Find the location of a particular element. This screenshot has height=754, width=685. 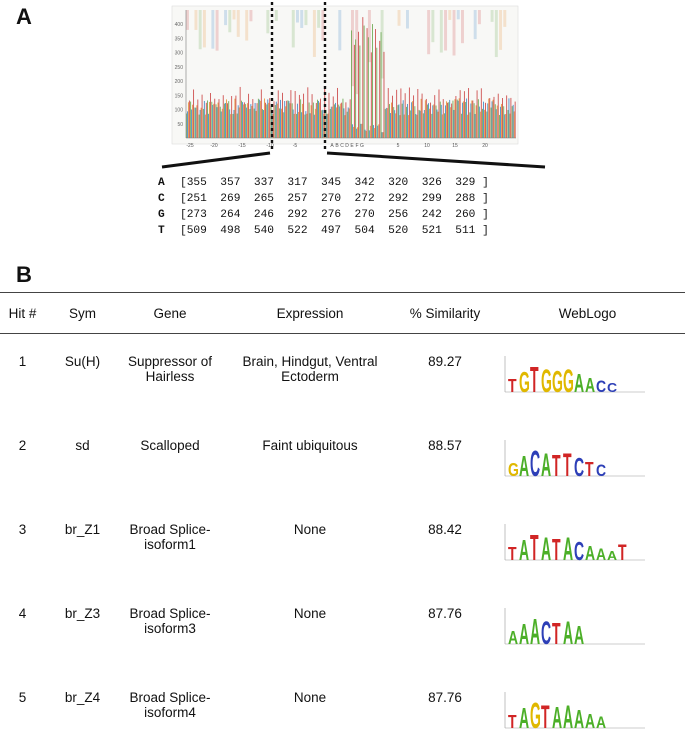

header-sym: Sym is located at coordinates (82, 313).